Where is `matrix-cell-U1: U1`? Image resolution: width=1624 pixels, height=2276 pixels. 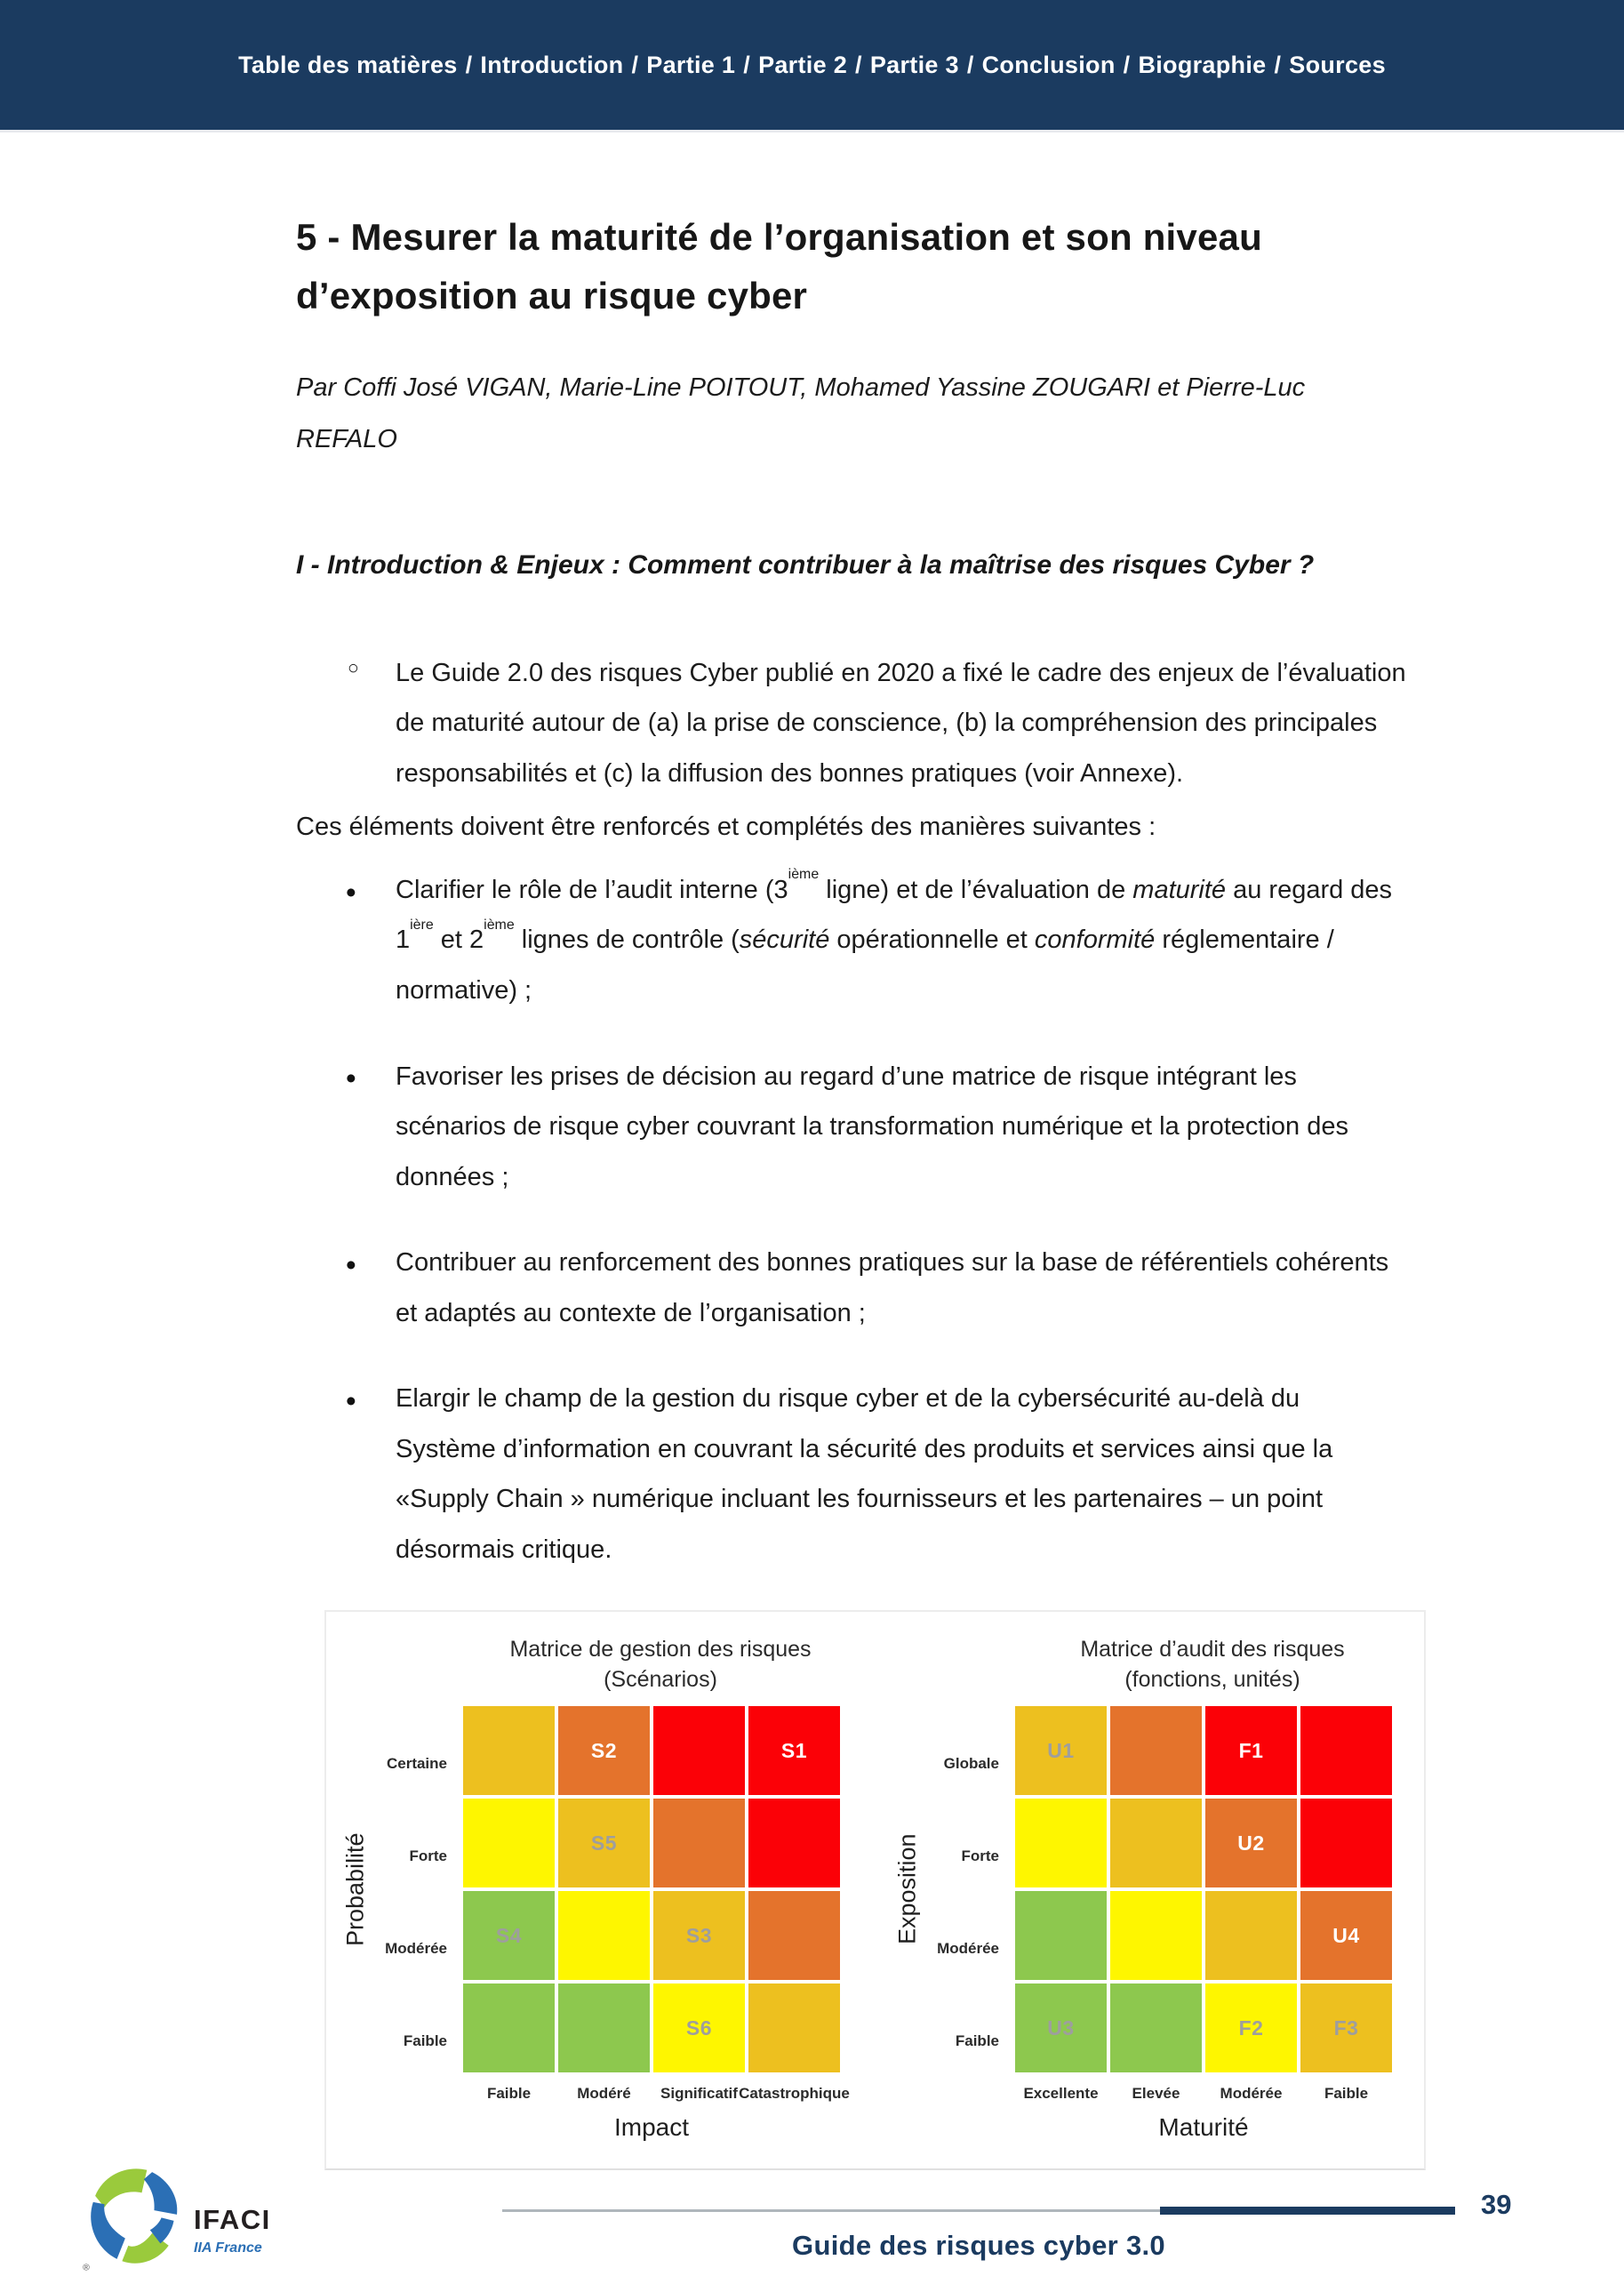
matrix-cell-U1: U1 is located at coordinates (1061, 1750).